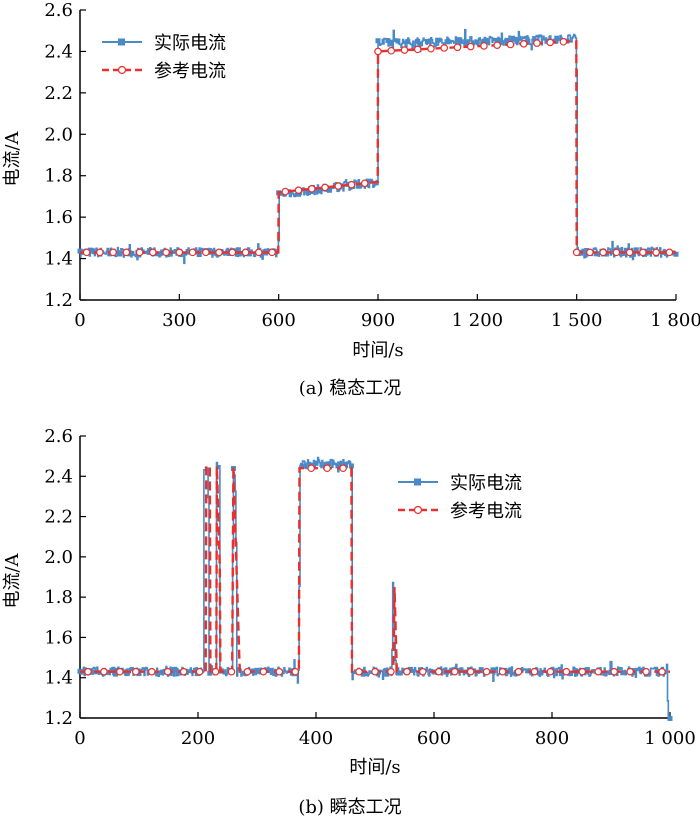 This screenshot has width=700, height=826. Describe the element at coordinates (418, 510) in the screenshot. I see `legend-marker-reference` at that location.